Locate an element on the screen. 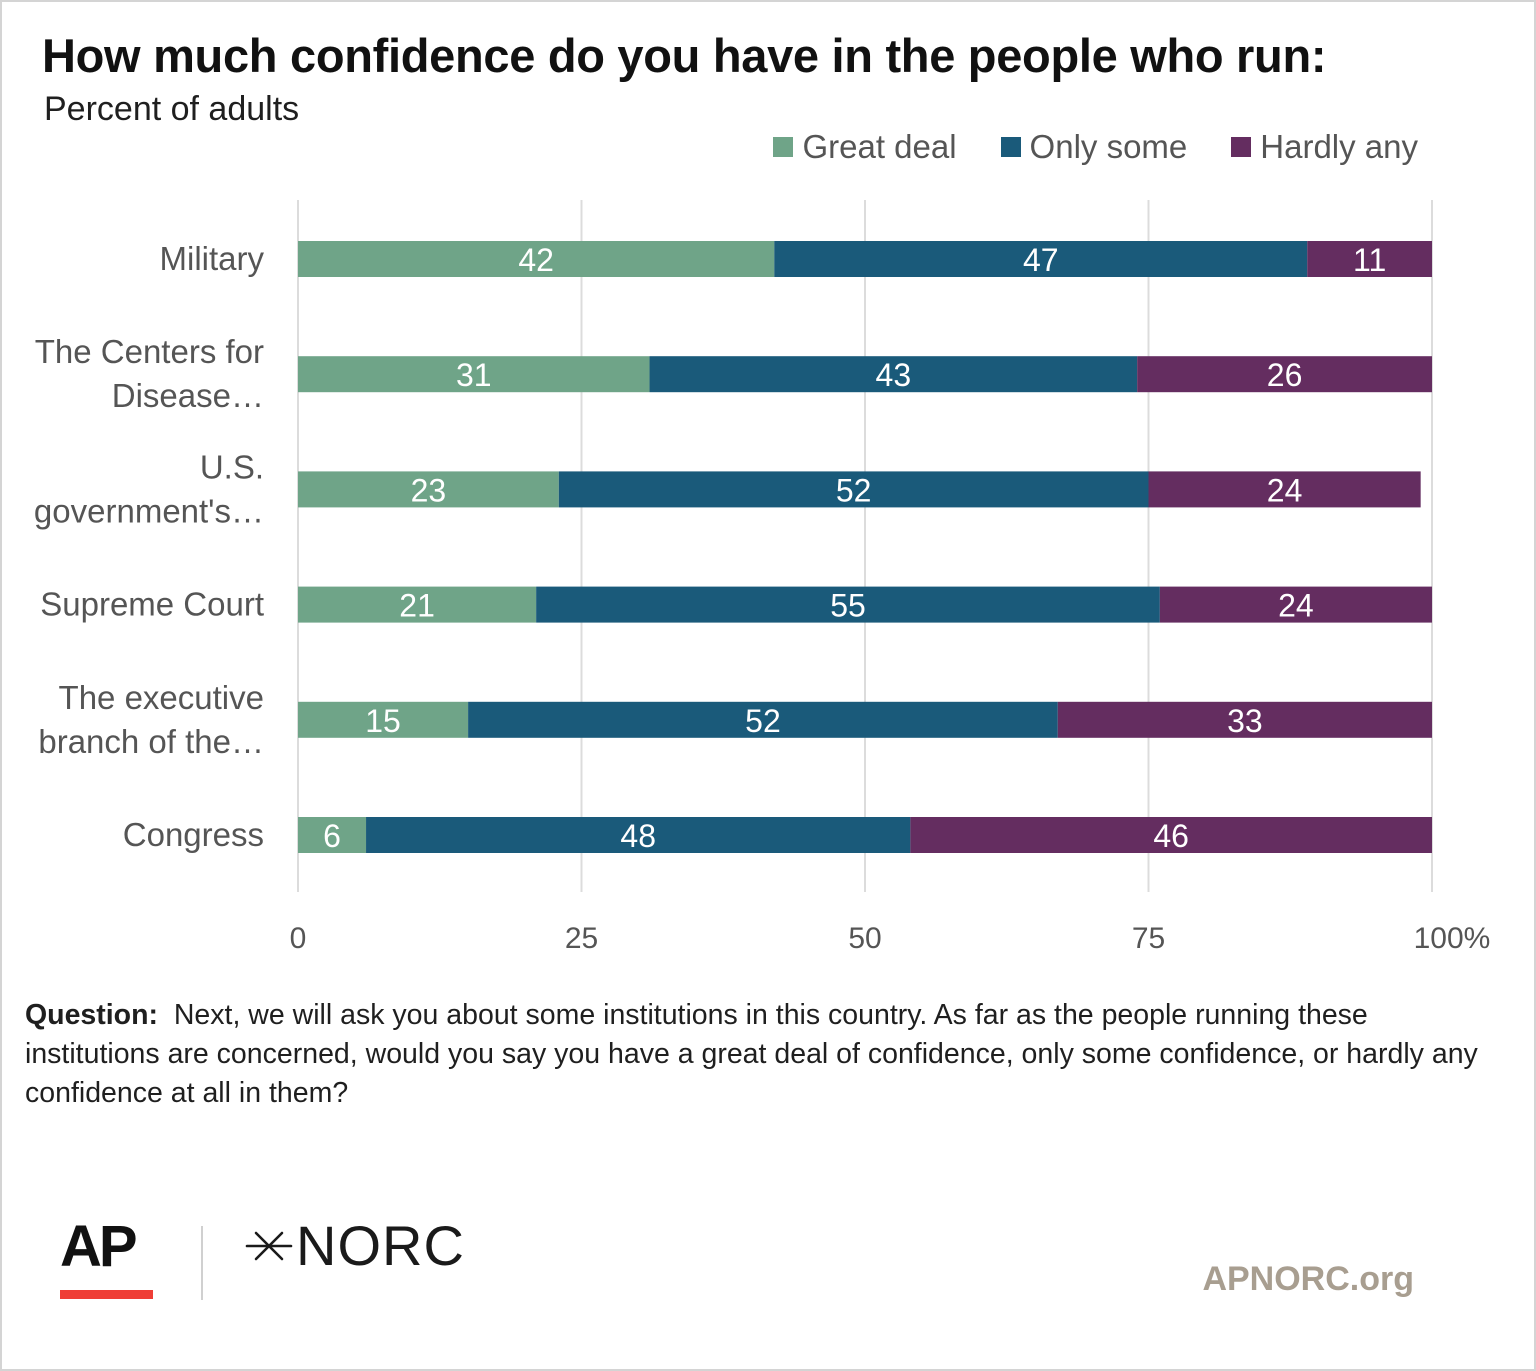 The height and width of the screenshot is (1371, 1536). category-label-line: Supreme Court is located at coordinates (152, 604).